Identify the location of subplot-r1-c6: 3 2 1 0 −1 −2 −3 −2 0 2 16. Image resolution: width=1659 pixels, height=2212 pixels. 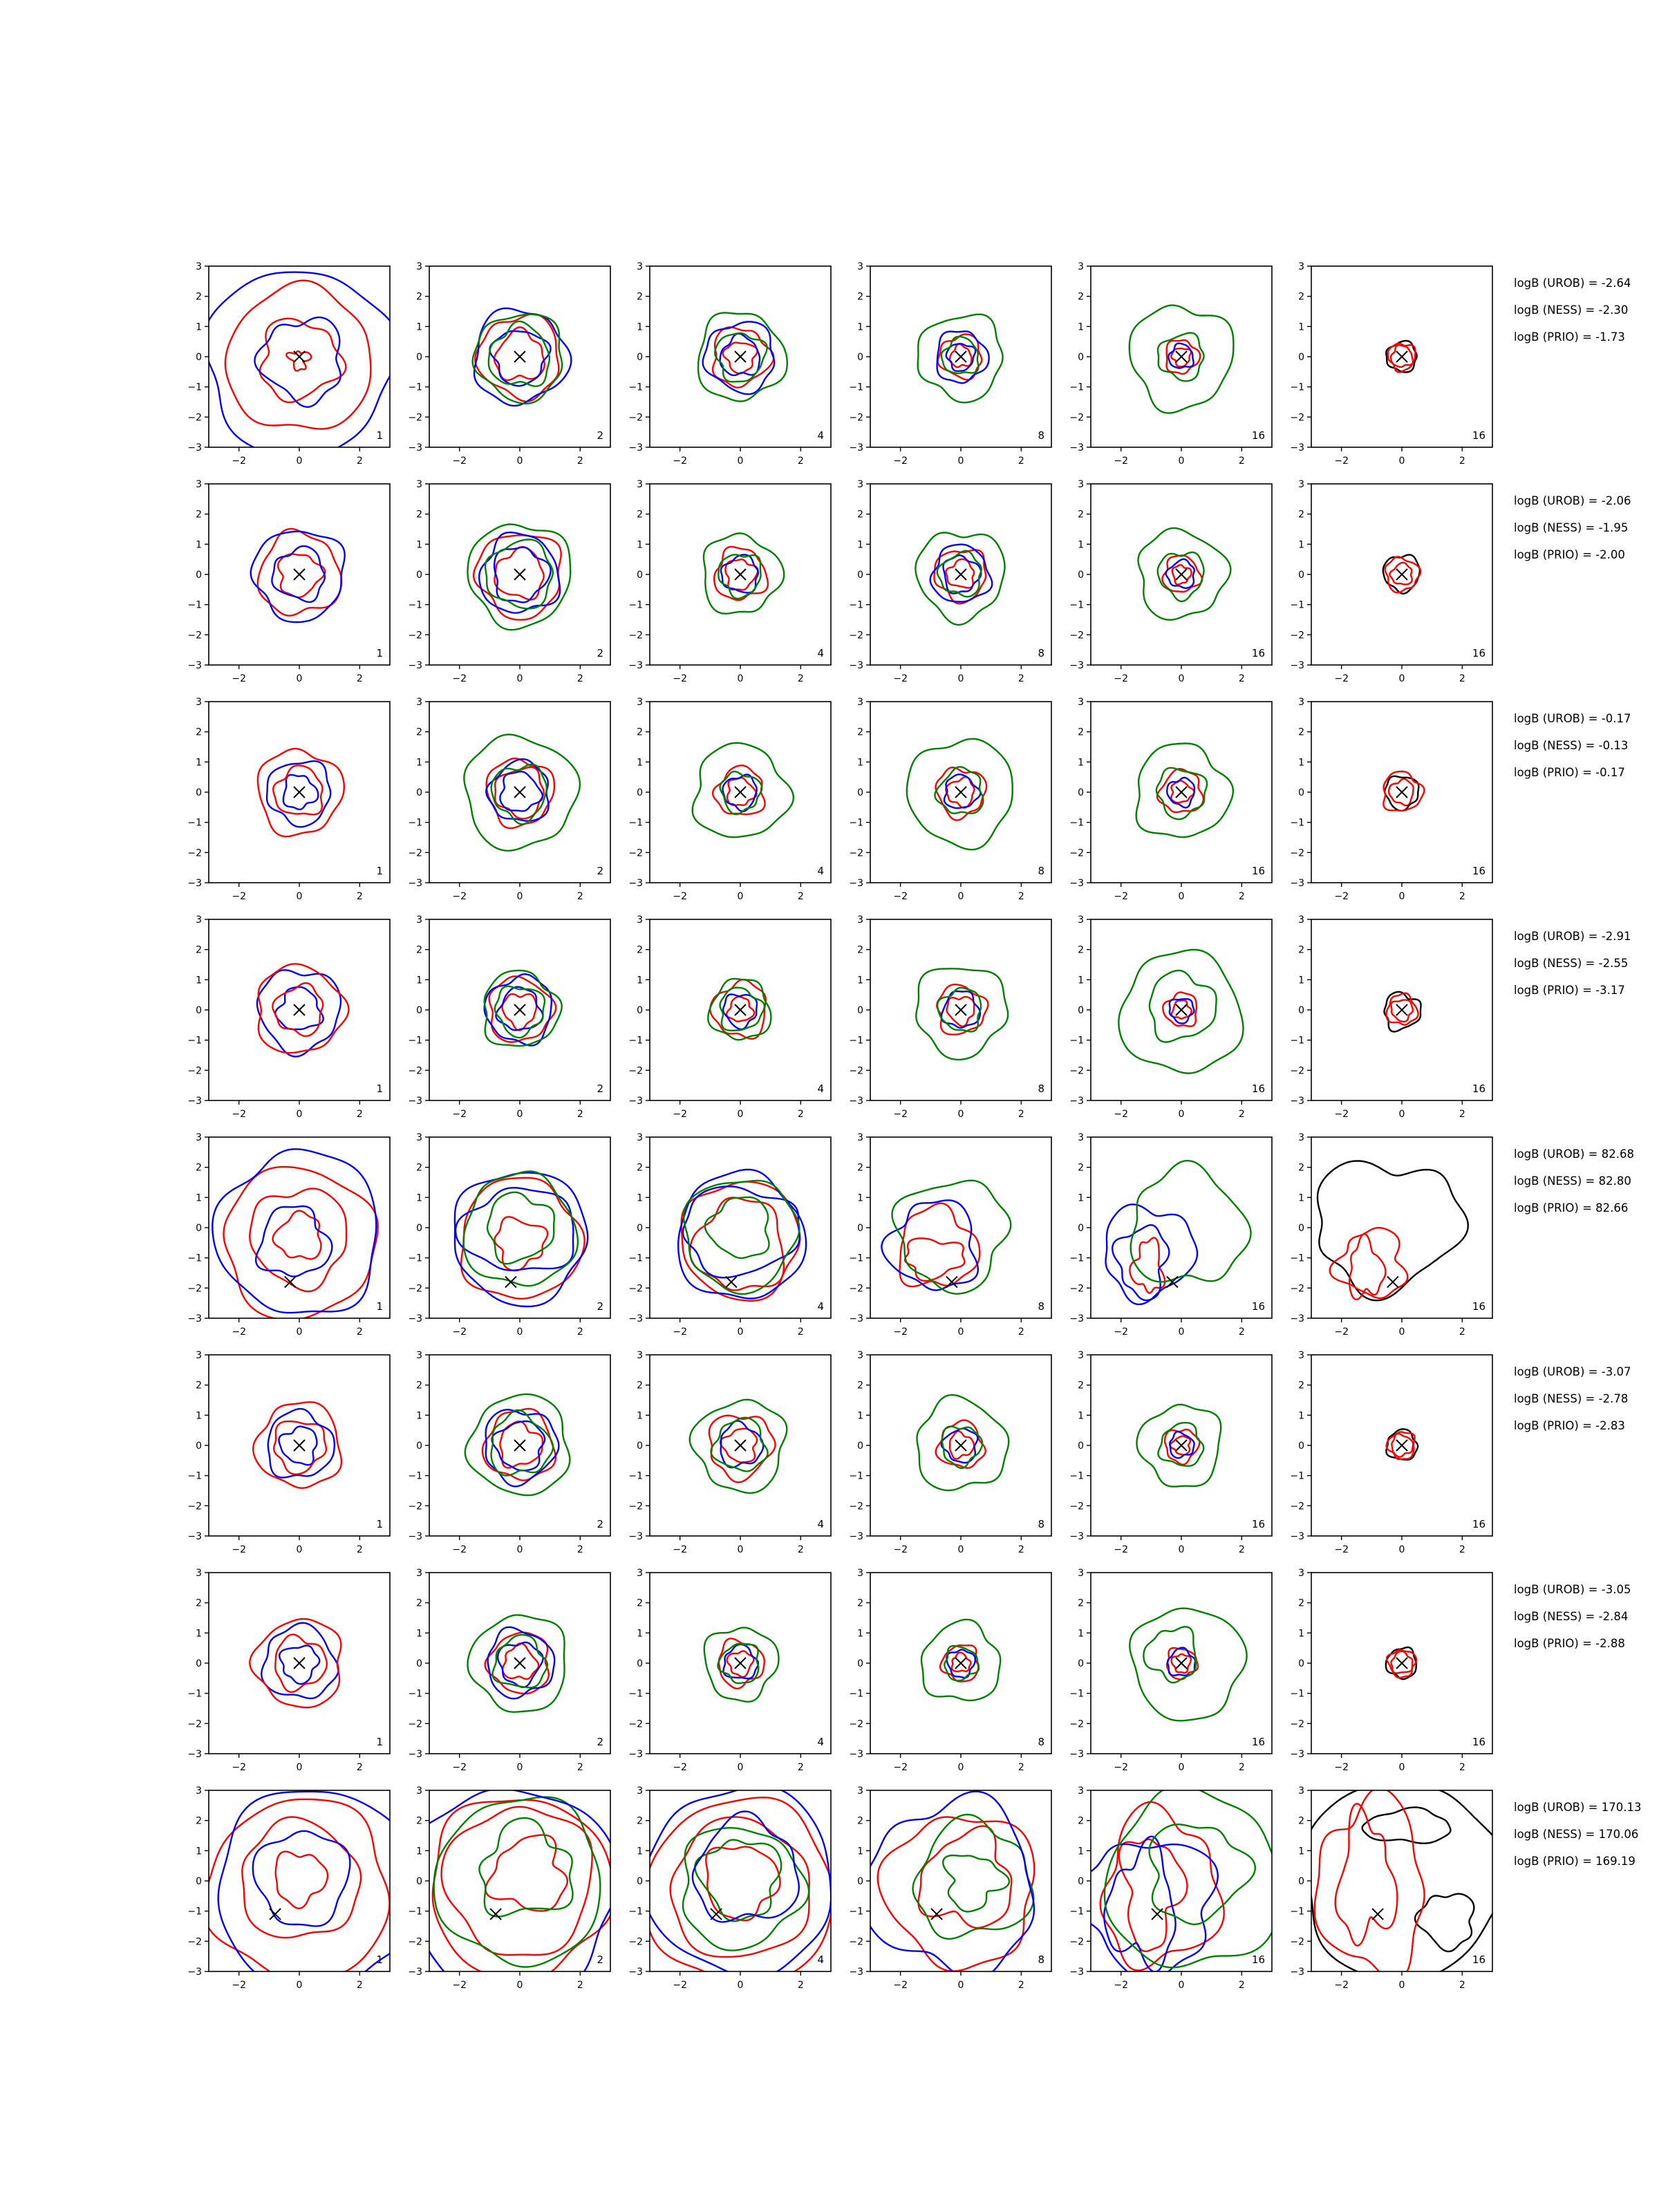
(1391, 364).